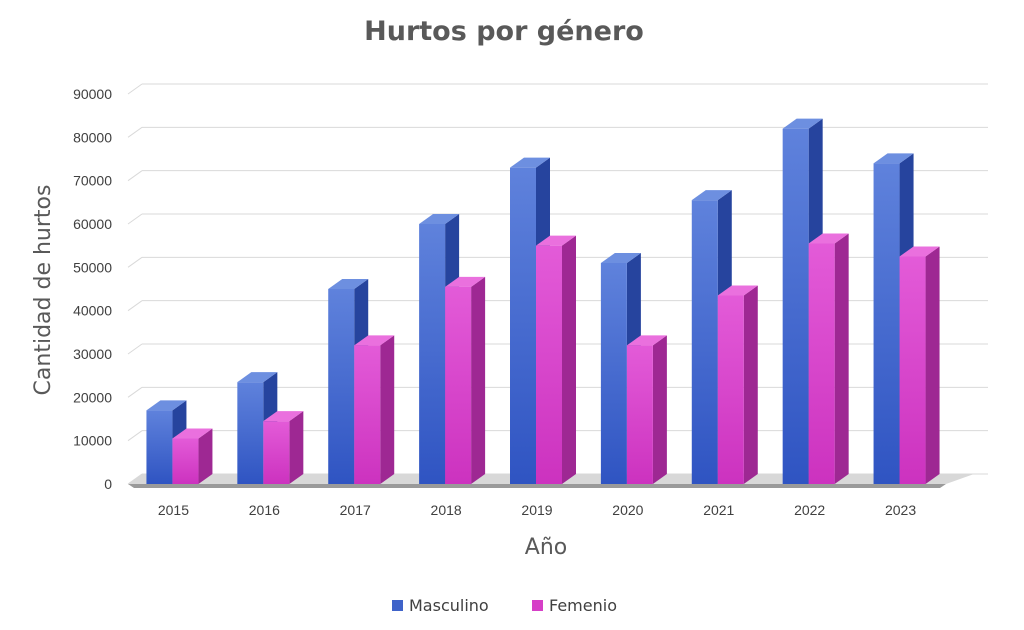 This screenshot has width=1024, height=630. Describe the element at coordinates (504, 605) in the screenshot. I see `legend: Masculino Femenio` at that location.